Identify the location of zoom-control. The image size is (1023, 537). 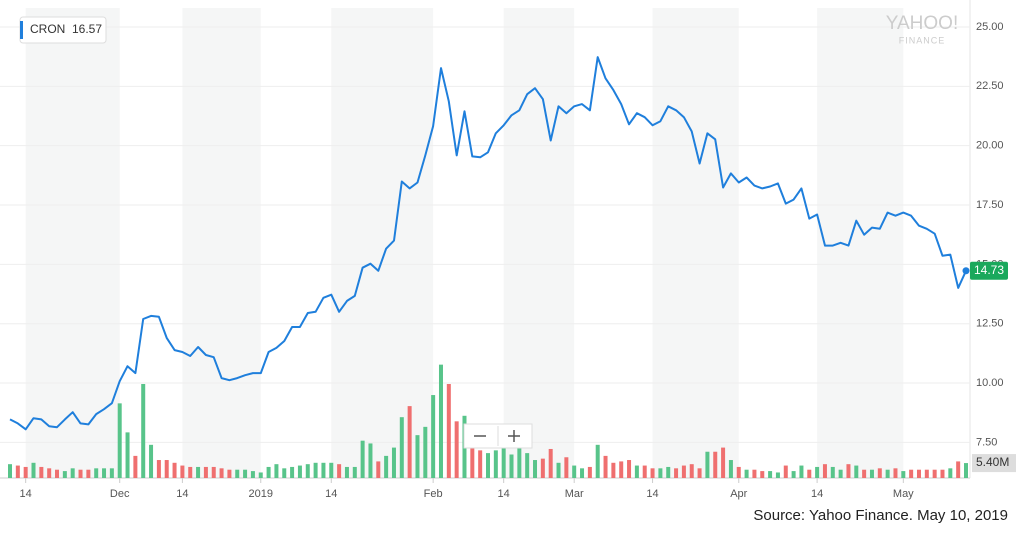
(498, 436).